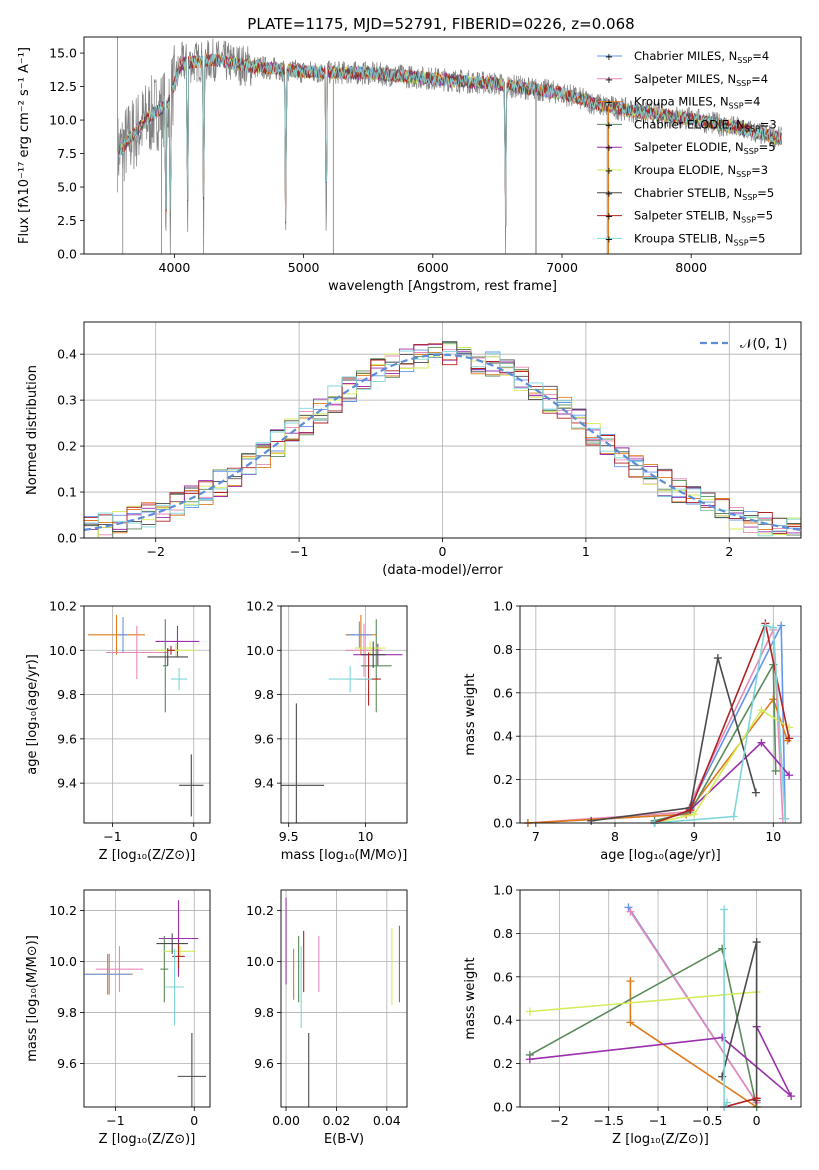  What do you see at coordinates (562, 267) in the screenshot?
I see `spectrum-xtick-label: 7000` at bounding box center [562, 267].